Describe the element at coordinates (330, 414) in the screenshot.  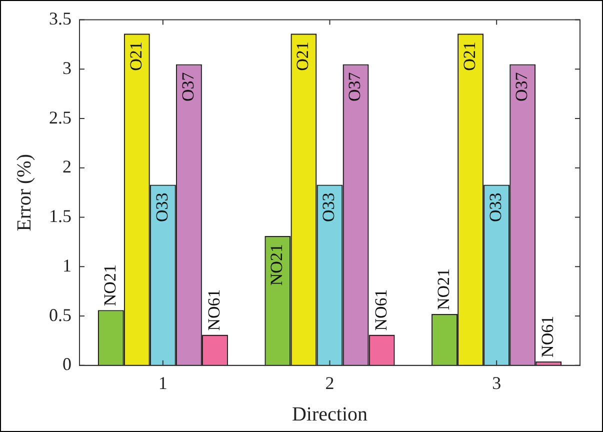
I see `x-axis-title: Direction` at that location.